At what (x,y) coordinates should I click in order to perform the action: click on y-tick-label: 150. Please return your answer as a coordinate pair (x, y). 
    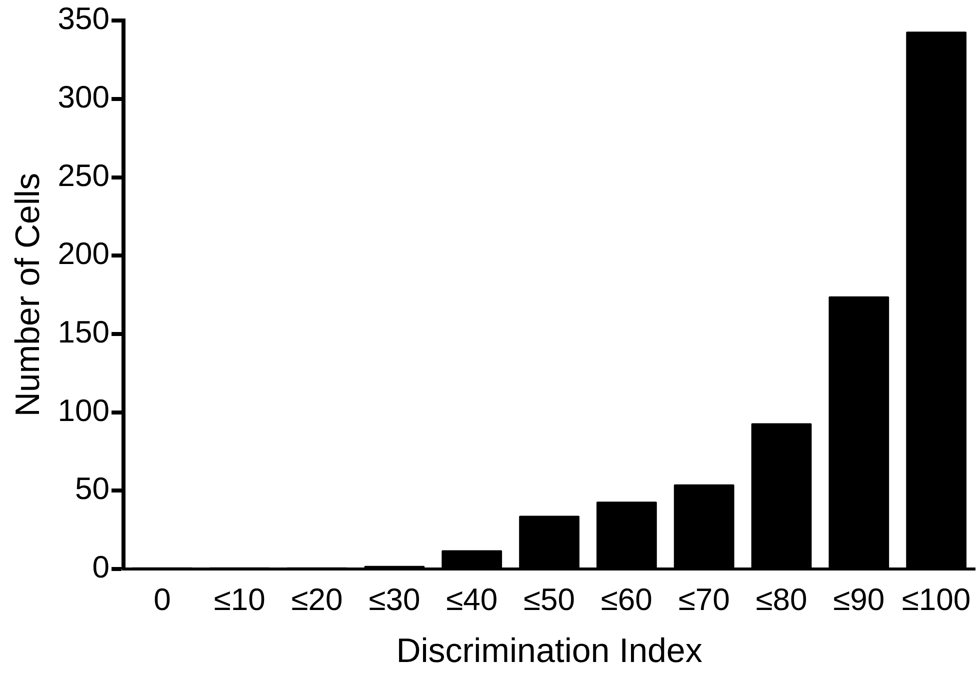
    Looking at the image, I should click on (84, 332).